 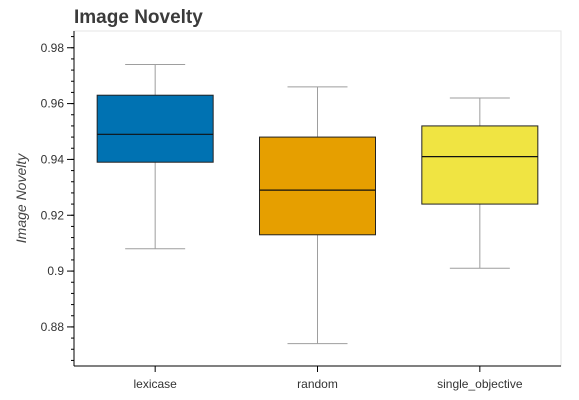 I want to click on x-tick-label: single_objective, so click(x=480, y=384).